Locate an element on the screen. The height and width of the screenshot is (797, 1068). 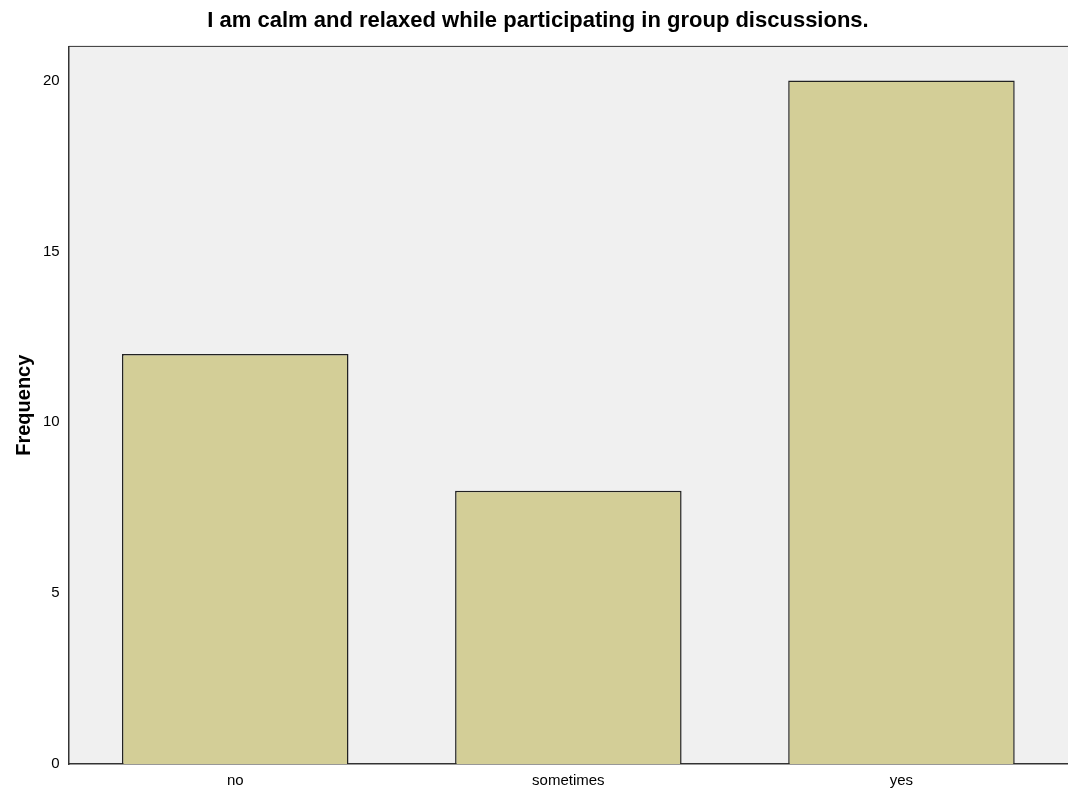
x-tick-label: no is located at coordinates (235, 780).